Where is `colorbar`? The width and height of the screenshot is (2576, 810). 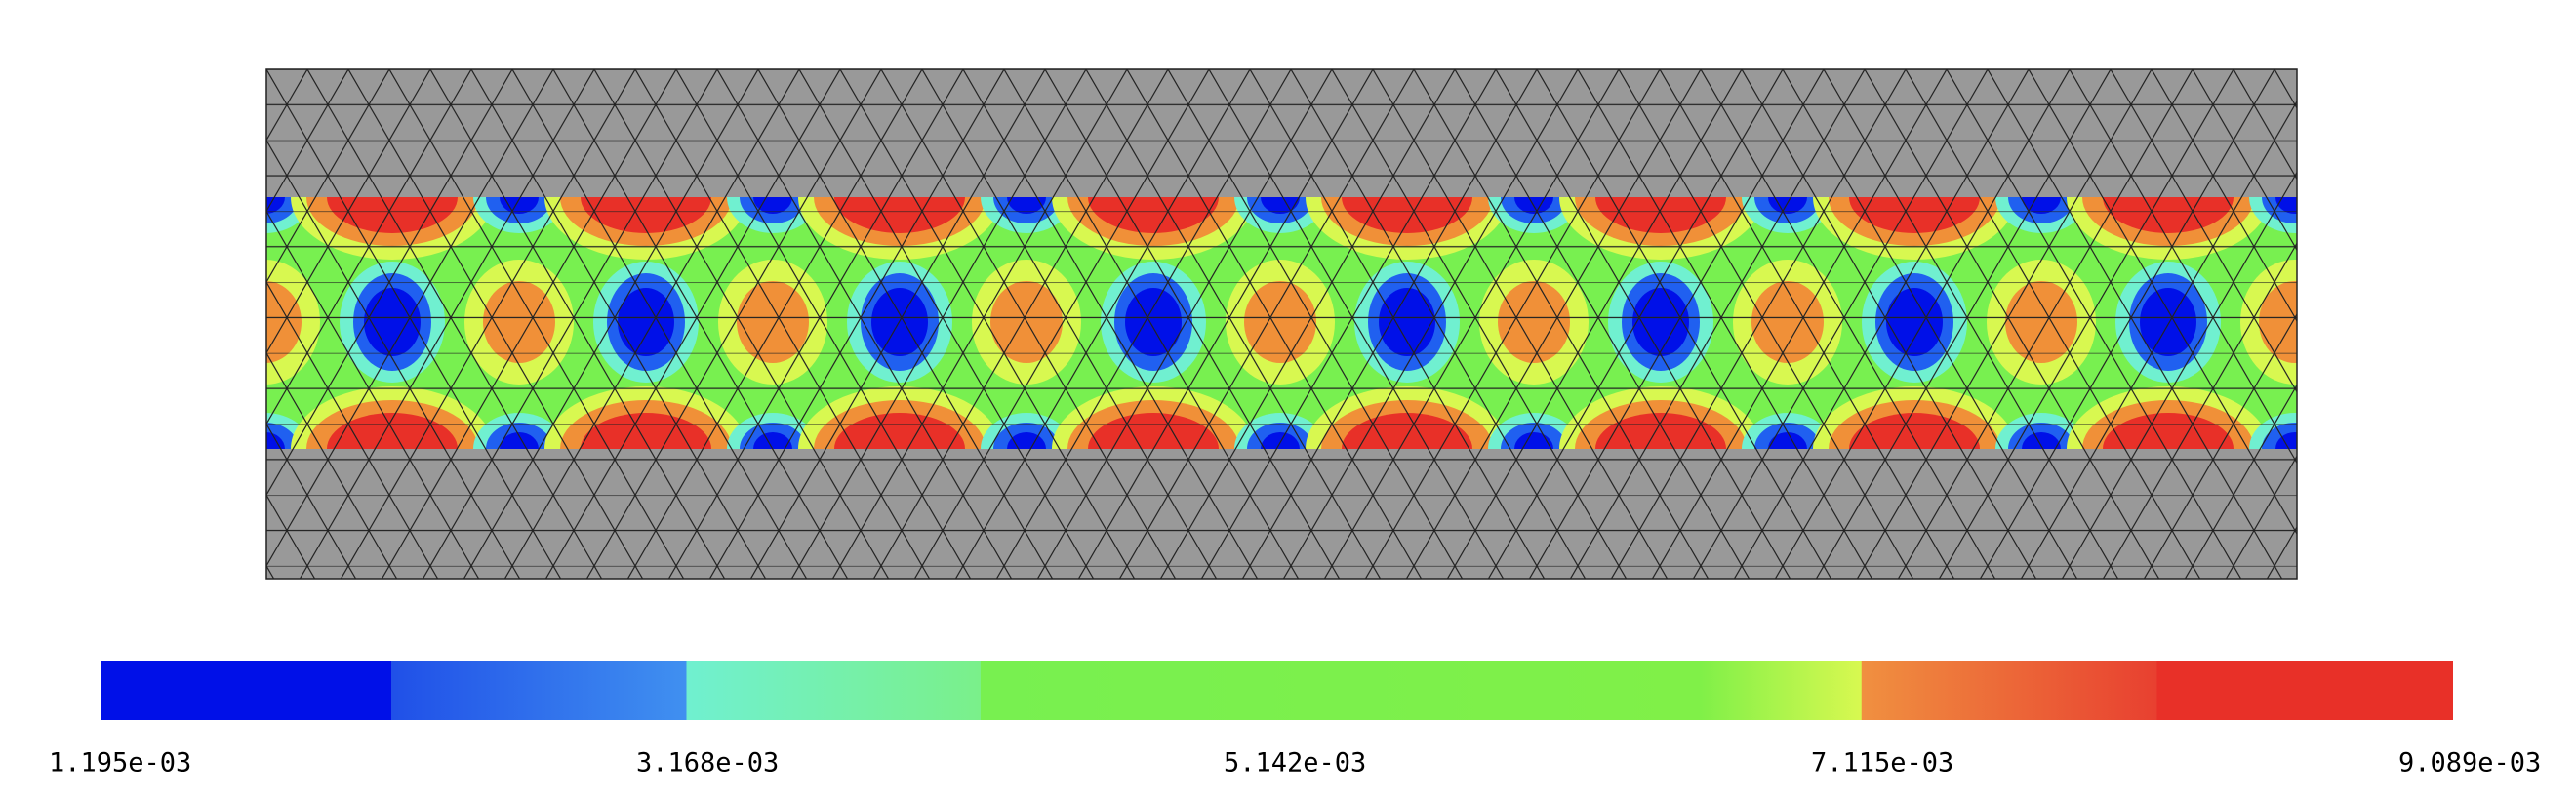
colorbar is located at coordinates (1277, 691).